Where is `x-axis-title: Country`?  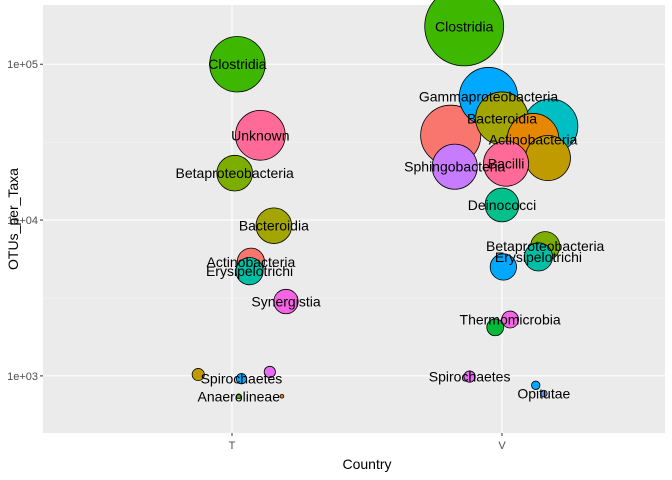 x-axis-title: Country is located at coordinates (366, 464).